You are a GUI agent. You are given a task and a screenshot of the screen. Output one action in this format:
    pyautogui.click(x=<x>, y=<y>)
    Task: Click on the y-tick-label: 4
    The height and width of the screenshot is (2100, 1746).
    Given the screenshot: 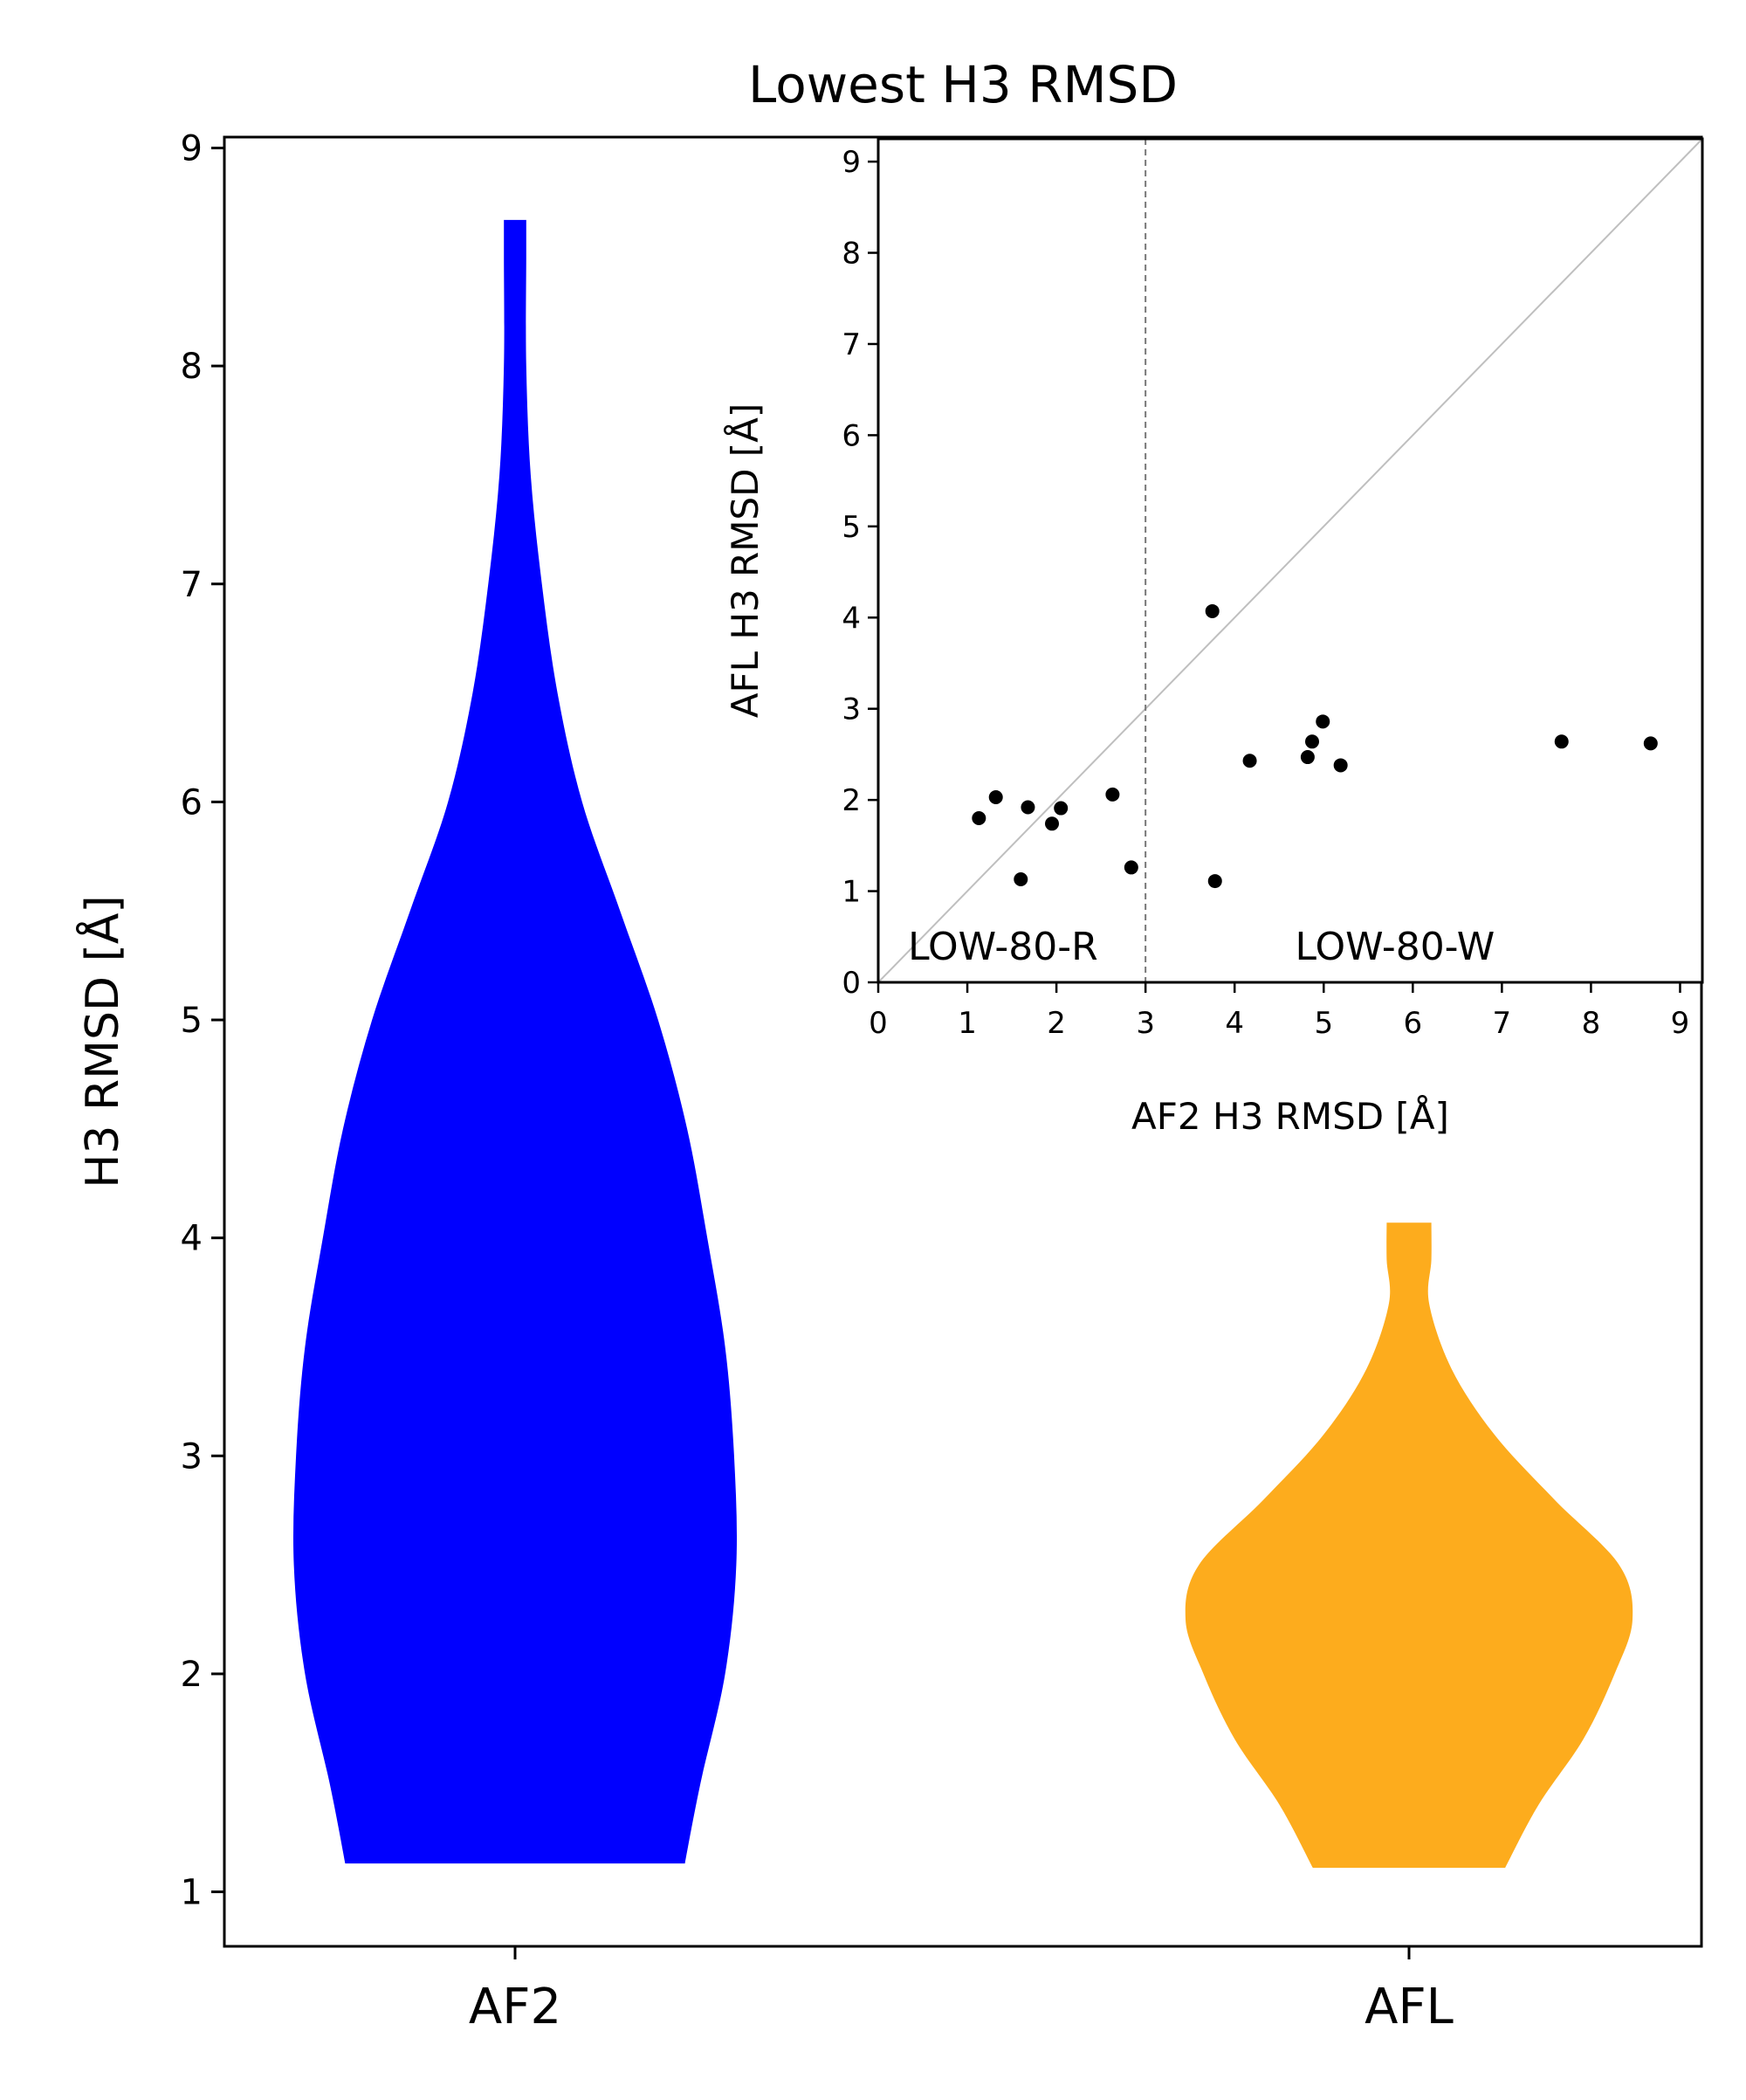 What is the action you would take?
    pyautogui.click(x=192, y=1239)
    